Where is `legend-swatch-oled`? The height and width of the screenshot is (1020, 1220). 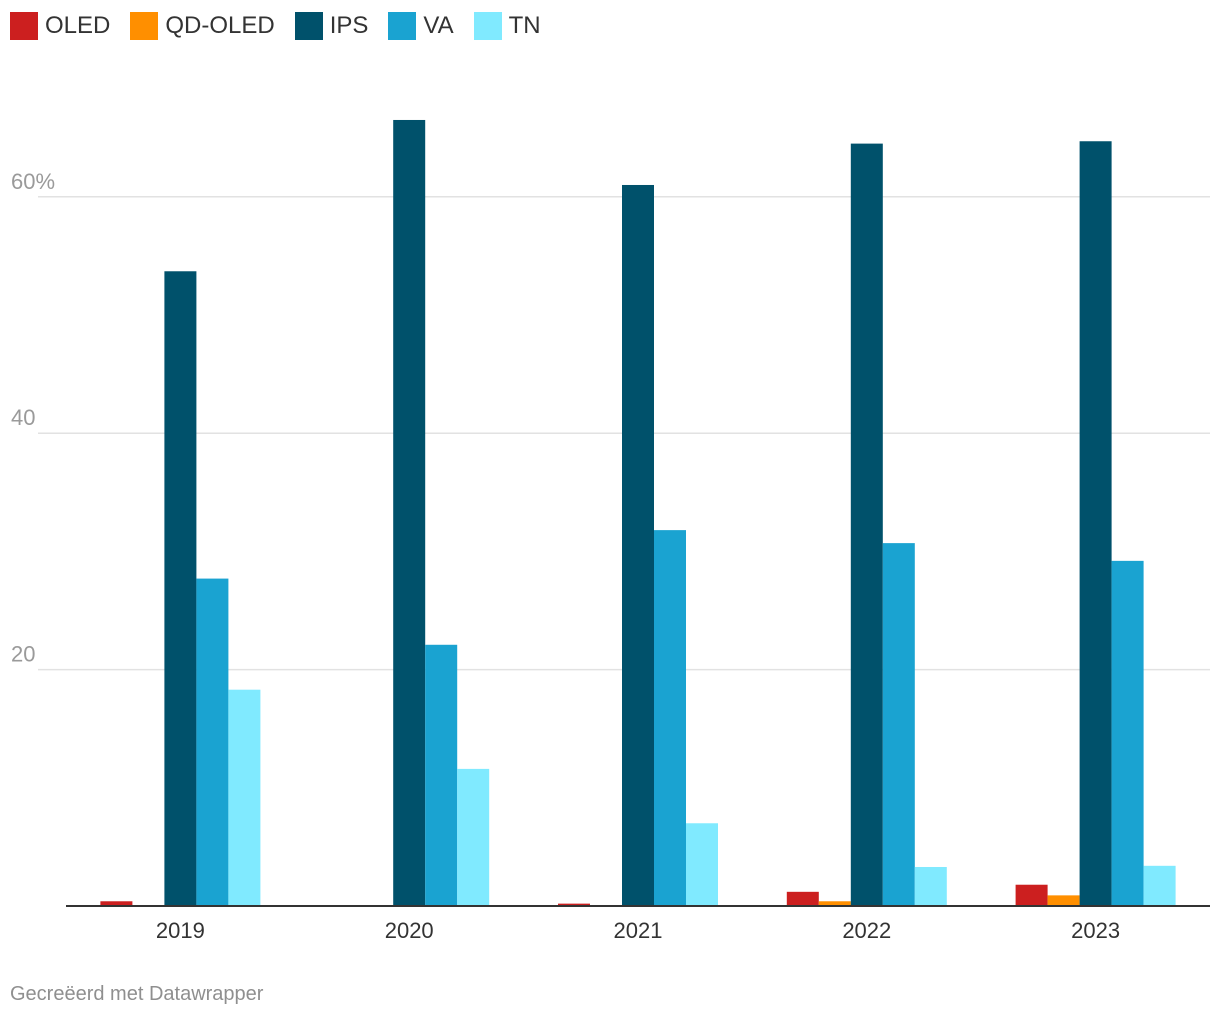
legend-swatch-oled is located at coordinates (24, 26).